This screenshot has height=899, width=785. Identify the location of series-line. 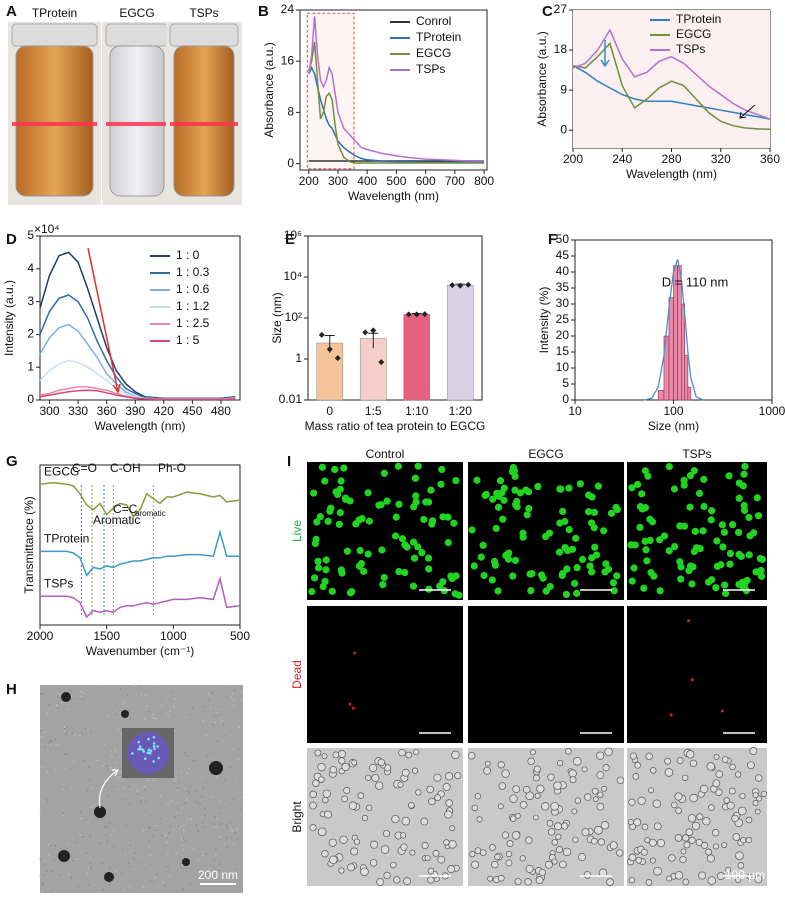
(671, 86).